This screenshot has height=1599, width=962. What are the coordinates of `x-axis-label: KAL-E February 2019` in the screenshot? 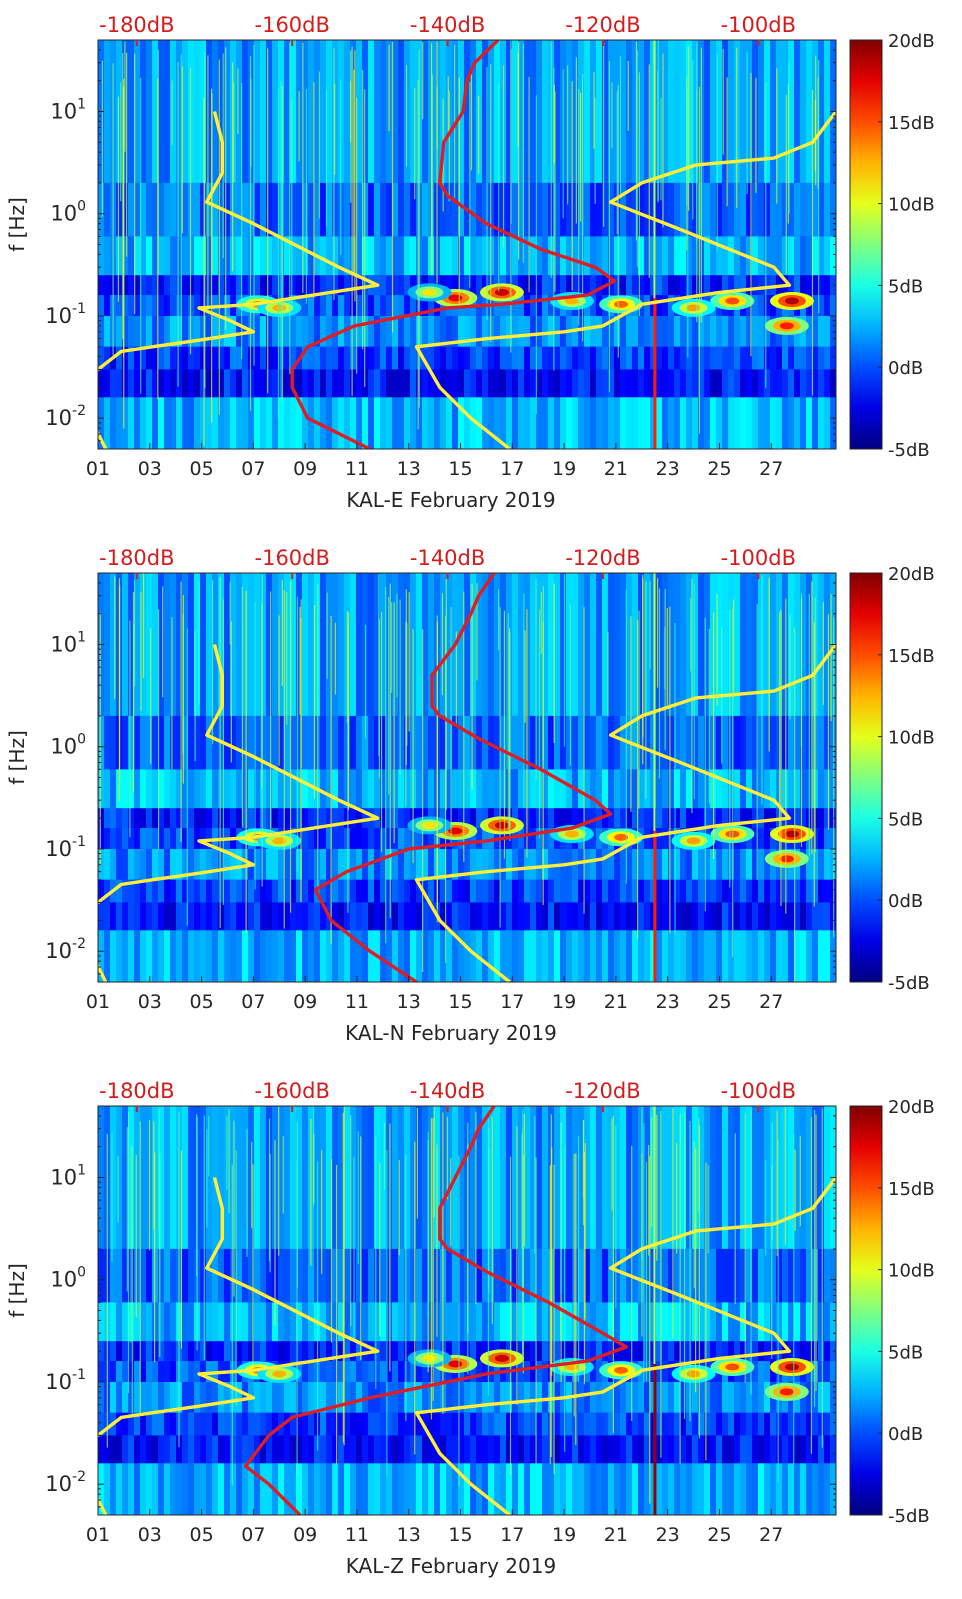 It's located at (450, 500).